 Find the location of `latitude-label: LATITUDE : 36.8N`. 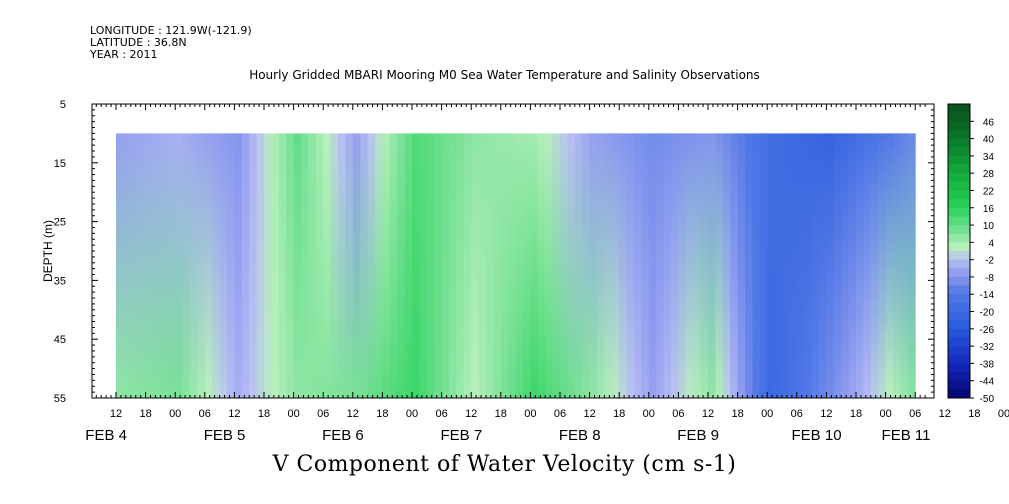

latitude-label: LATITUDE : 36.8N is located at coordinates (138, 42).